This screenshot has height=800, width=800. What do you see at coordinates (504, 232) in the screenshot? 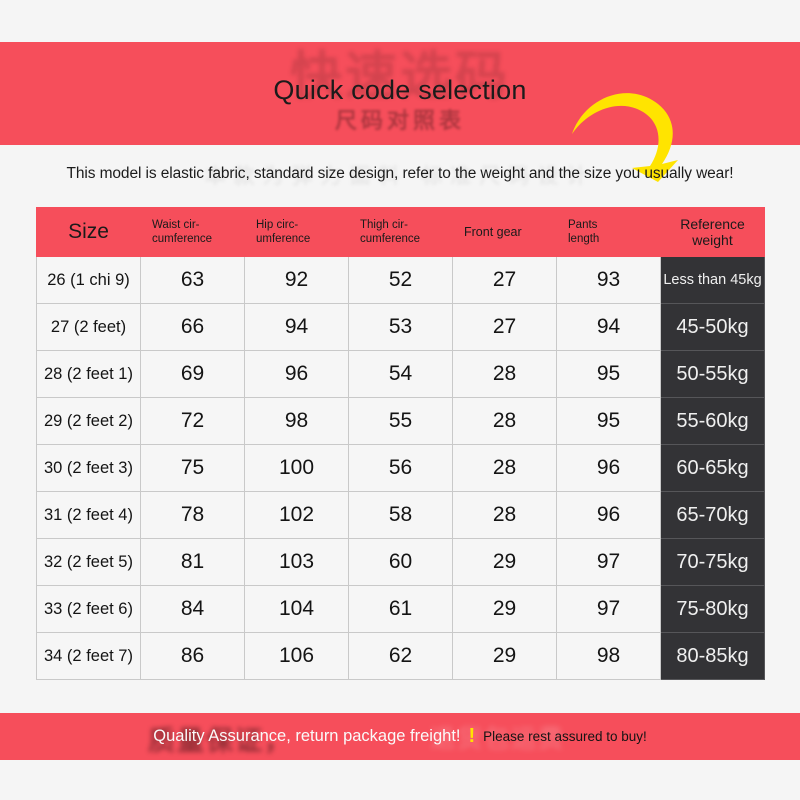
I see `column-header-front-gear: Front gear` at bounding box center [504, 232].